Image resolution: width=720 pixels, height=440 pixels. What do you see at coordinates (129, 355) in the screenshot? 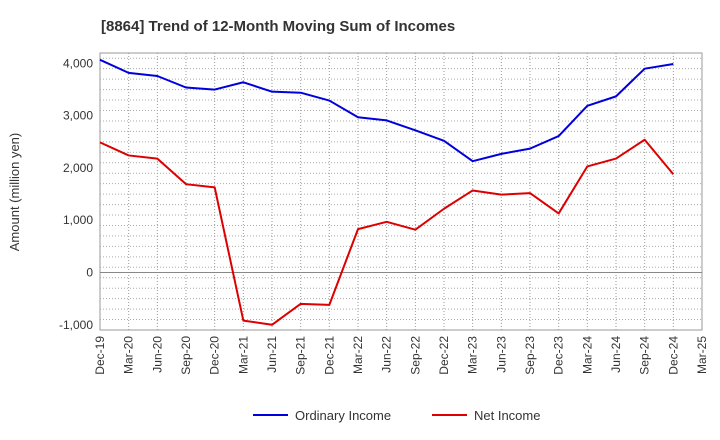
I see `x-tick-label: Mar-20` at bounding box center [129, 355].